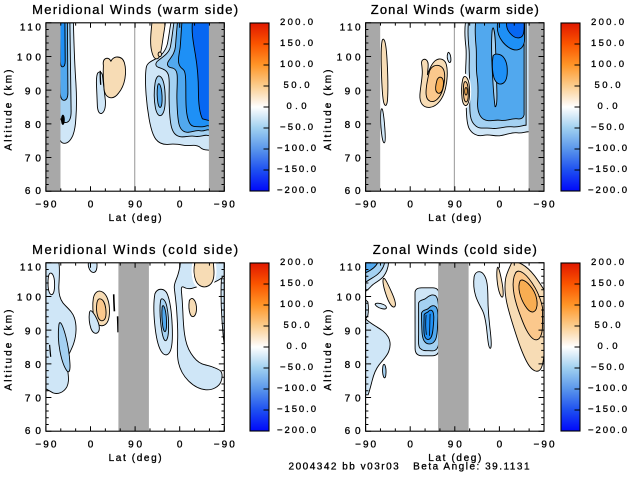  Describe the element at coordinates (455, 249) in the screenshot. I see `svg-text: Zonal Winds (cold side)` at that location.